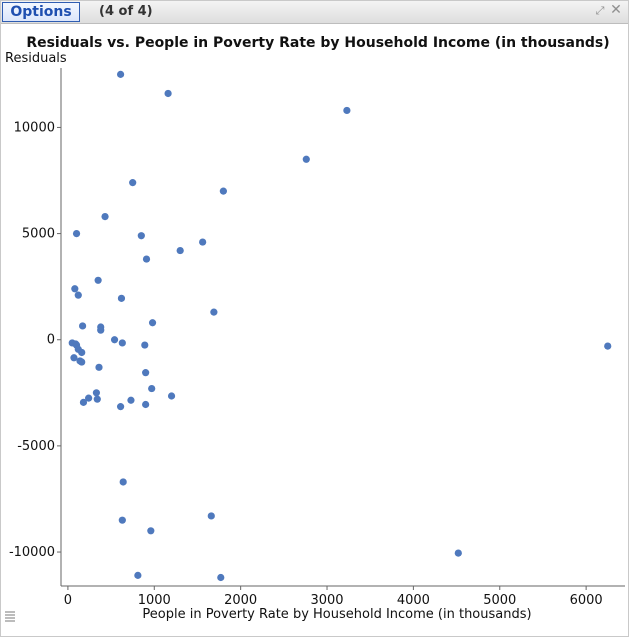 Image resolution: width=629 pixels, height=637 pixels. Describe the element at coordinates (32, 552) in the screenshot. I see `y-tick-label: -10000` at that location.